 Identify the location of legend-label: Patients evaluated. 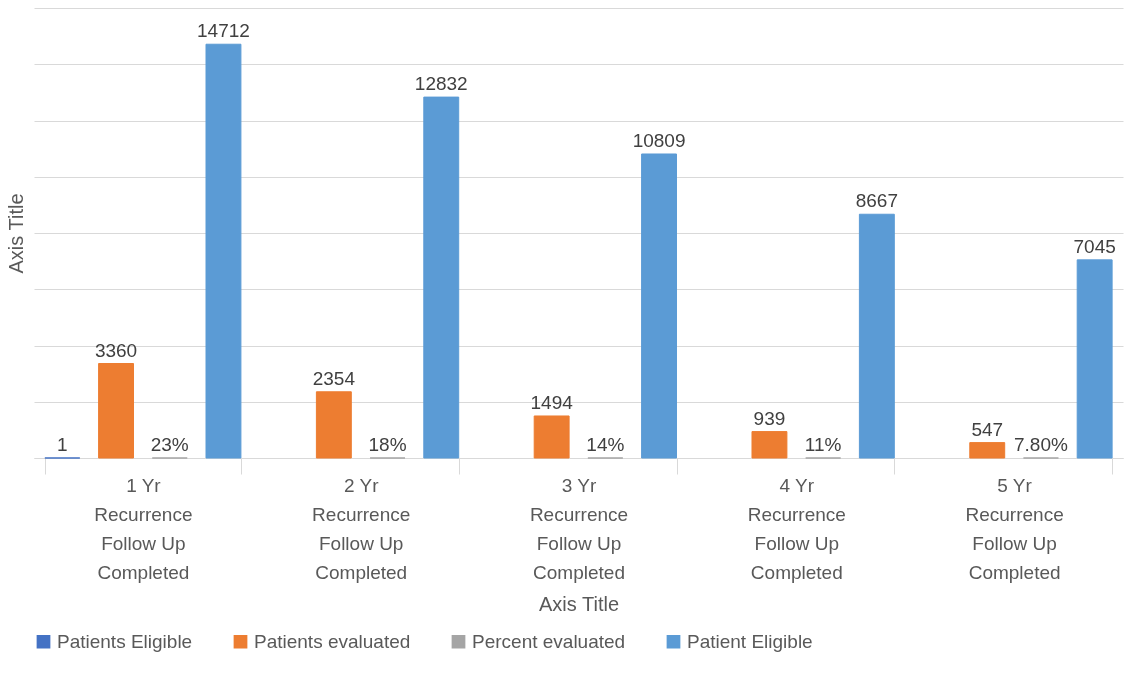
(332, 641).